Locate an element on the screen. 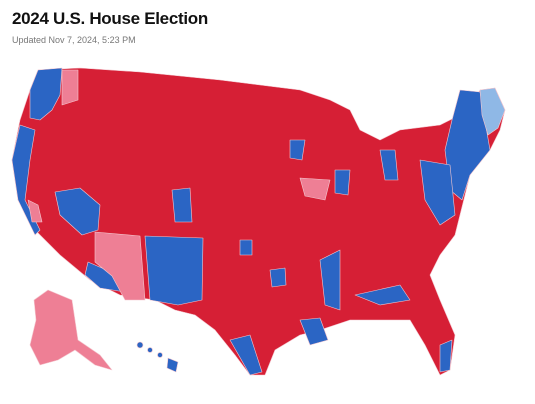 The width and height of the screenshot is (535, 404). updated-time: Updated Nov 7, 2024, 5:23 PM is located at coordinates (74, 40).